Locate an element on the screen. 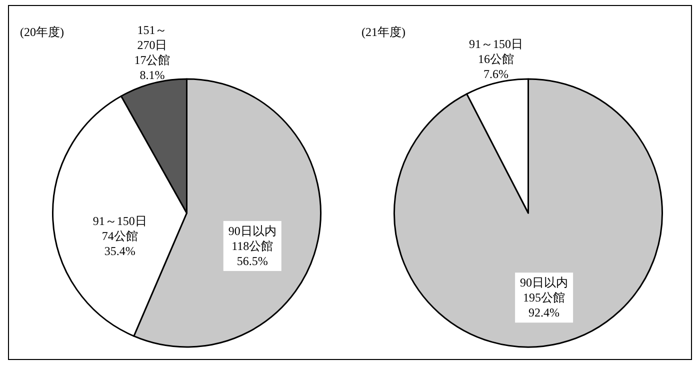 The height and width of the screenshot is (367, 700). data-label: 74公館 35.4% is located at coordinates (120, 243).